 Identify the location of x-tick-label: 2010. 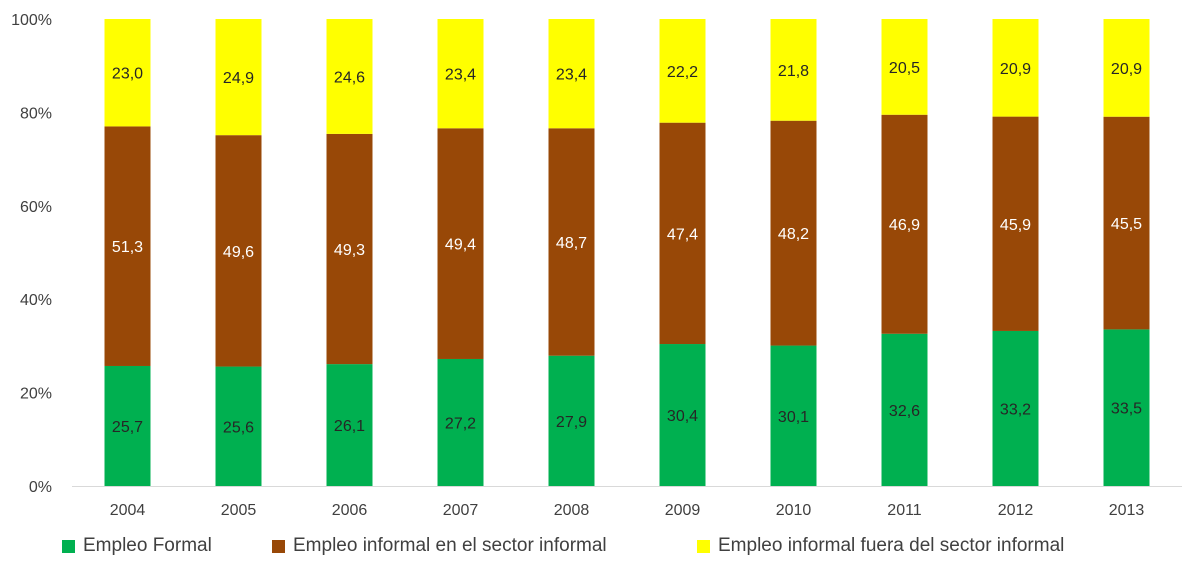
(794, 510).